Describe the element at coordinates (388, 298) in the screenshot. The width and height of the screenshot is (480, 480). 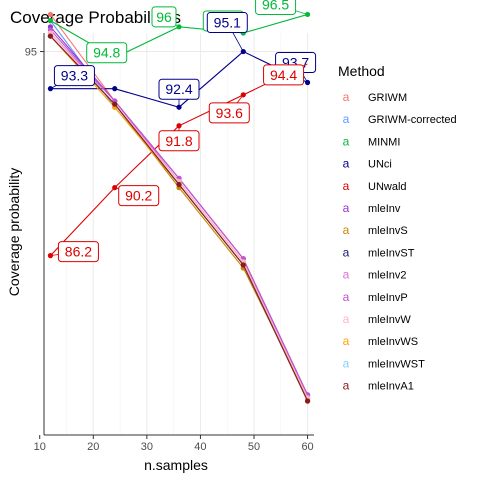
I see `legend-item-label: mleInvP` at that location.